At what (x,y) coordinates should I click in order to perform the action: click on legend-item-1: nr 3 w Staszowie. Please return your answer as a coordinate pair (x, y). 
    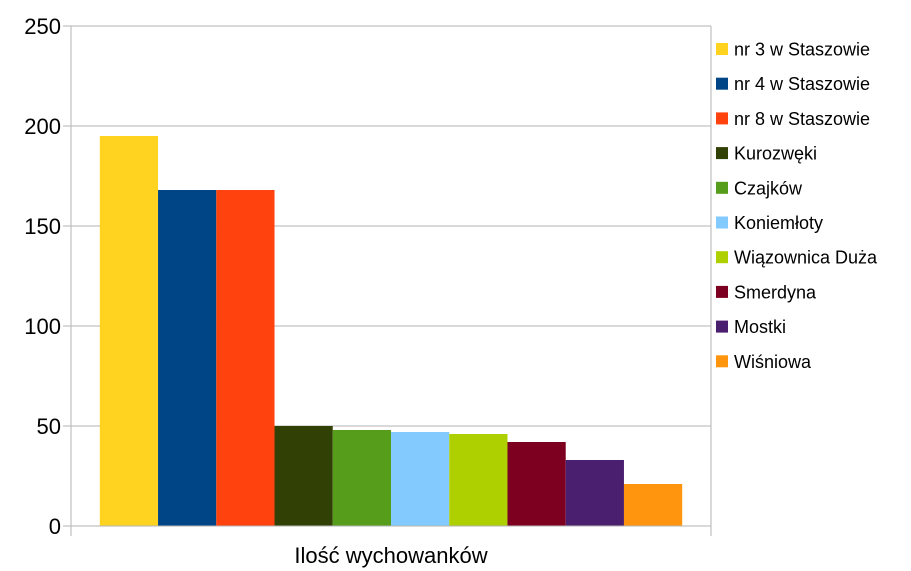
    Looking at the image, I should click on (793, 50).